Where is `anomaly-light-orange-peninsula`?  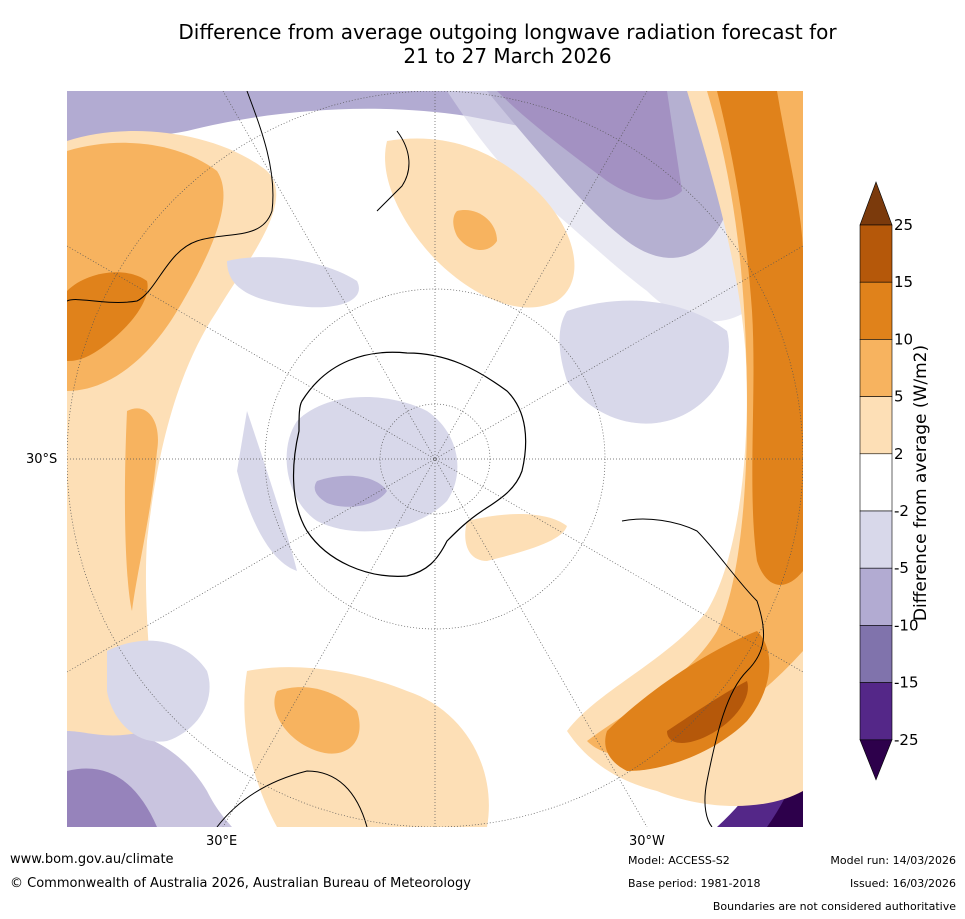 anomaly-light-orange-peninsula is located at coordinates (516, 537).